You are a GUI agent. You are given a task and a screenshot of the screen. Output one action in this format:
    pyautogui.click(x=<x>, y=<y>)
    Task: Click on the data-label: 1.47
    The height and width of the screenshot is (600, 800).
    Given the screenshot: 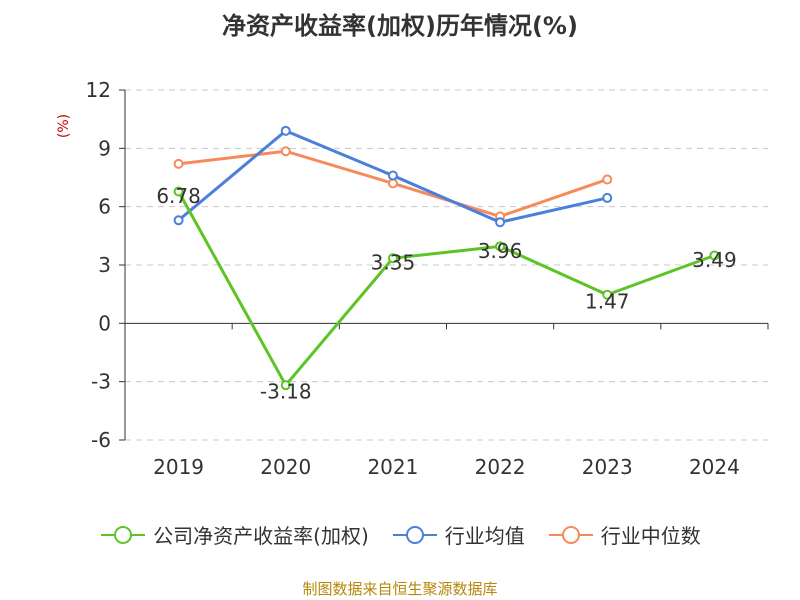 What is the action you would take?
    pyautogui.click(x=607, y=301)
    